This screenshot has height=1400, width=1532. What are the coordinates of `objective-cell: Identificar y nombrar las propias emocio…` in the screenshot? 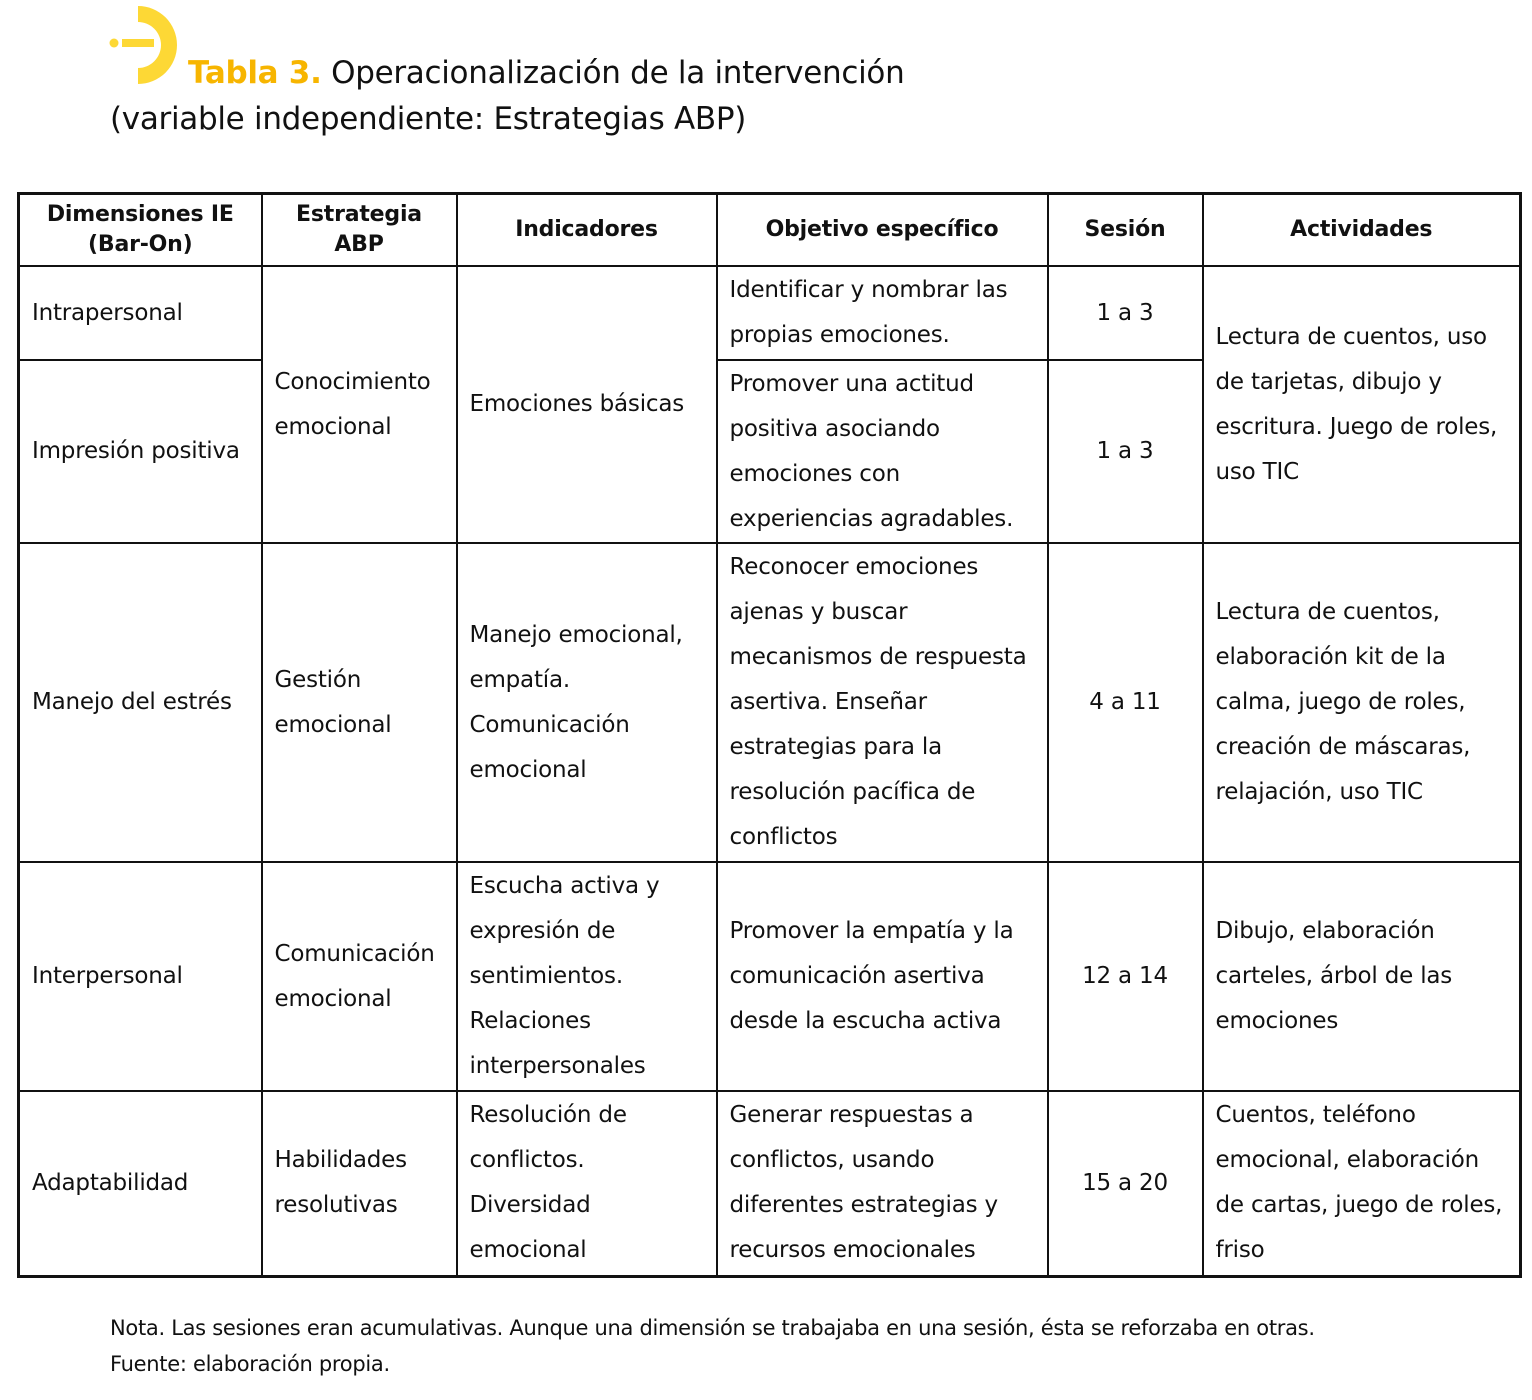 It's located at (882, 313).